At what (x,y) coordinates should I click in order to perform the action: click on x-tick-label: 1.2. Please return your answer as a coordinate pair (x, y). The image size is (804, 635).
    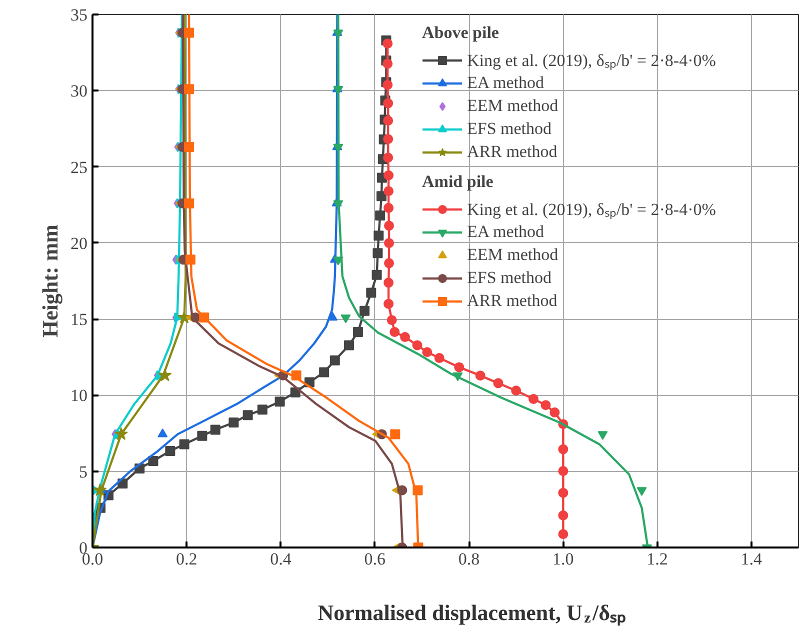
    Looking at the image, I should click on (657, 559).